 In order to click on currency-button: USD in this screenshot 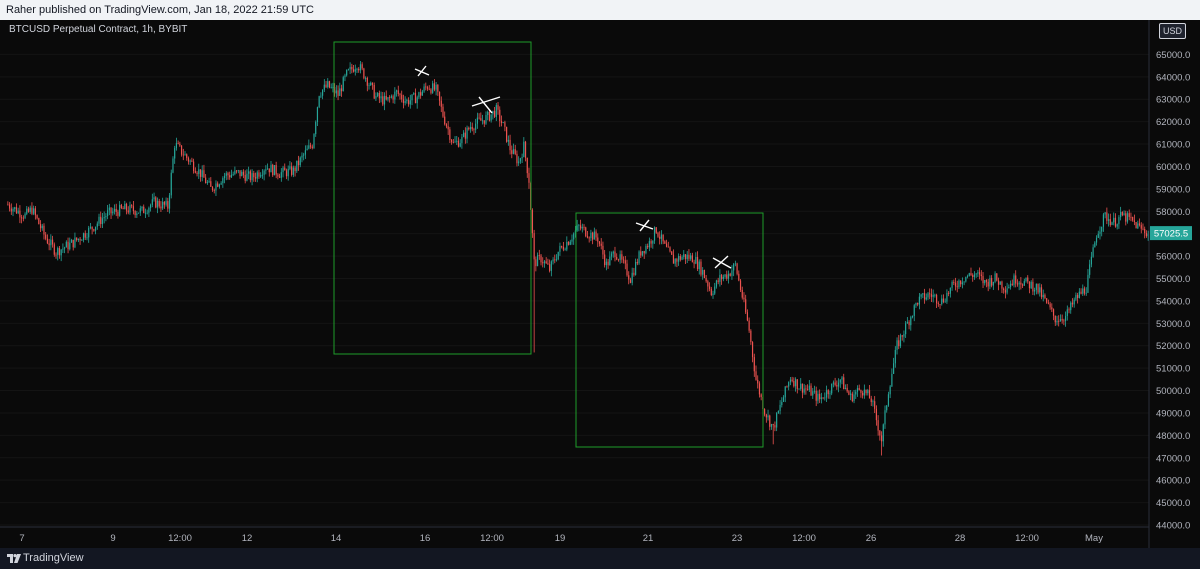, I will do `click(1172, 31)`.